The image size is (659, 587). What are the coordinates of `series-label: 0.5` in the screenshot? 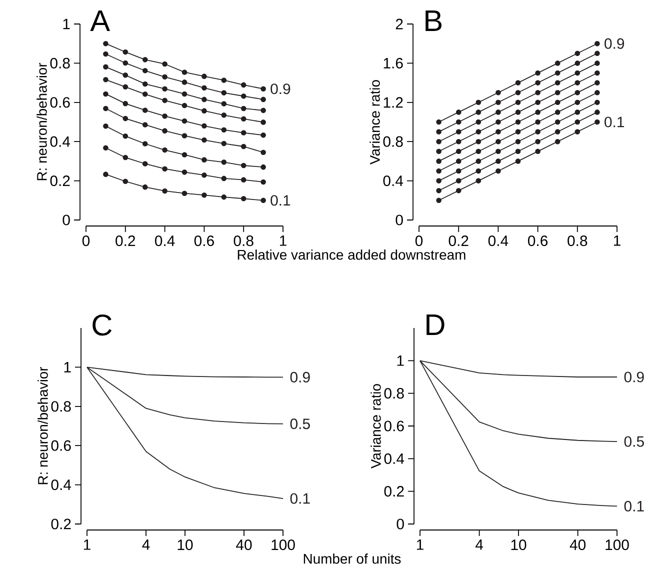 It's located at (634, 441).